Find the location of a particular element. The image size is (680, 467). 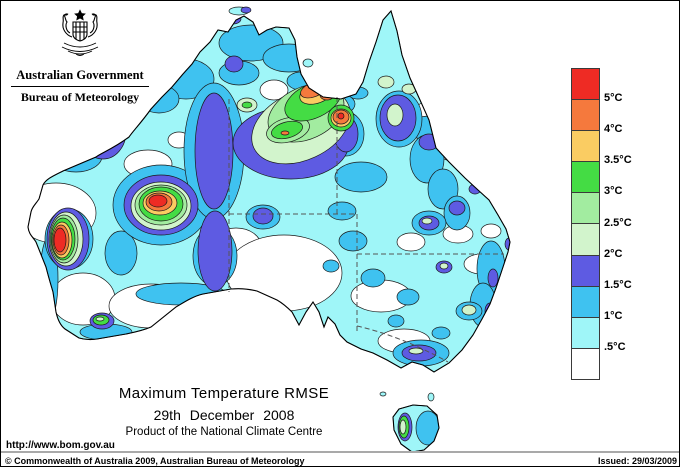

legend-label-3.5°C: 3.5°C is located at coordinates (618, 160).